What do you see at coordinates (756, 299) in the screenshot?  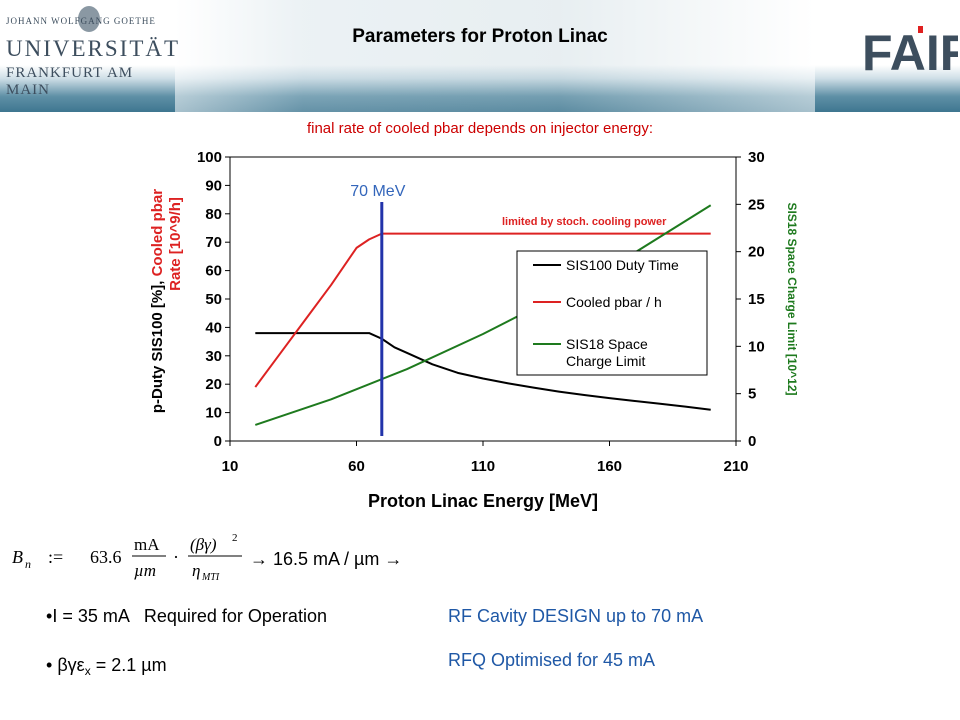 I see `y-right-tick-label: 15` at bounding box center [756, 299].